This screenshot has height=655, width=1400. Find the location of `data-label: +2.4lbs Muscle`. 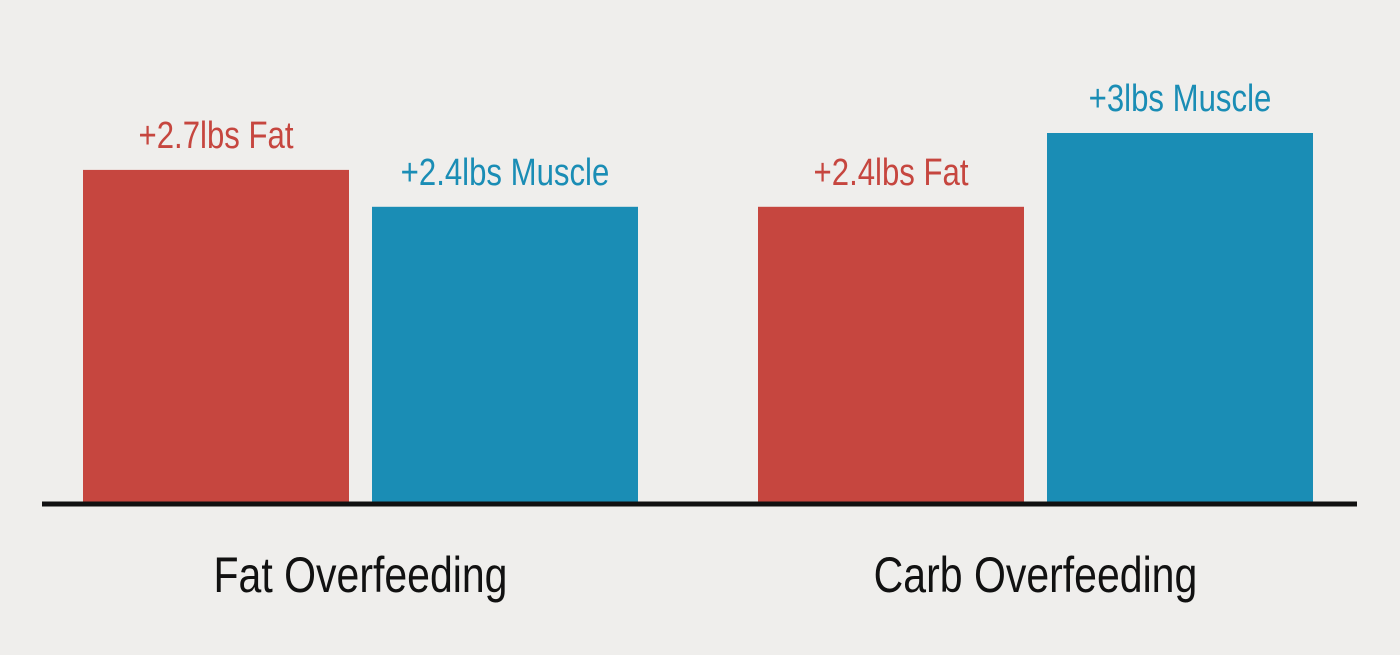

data-label: +2.4lbs Muscle is located at coordinates (505, 173).